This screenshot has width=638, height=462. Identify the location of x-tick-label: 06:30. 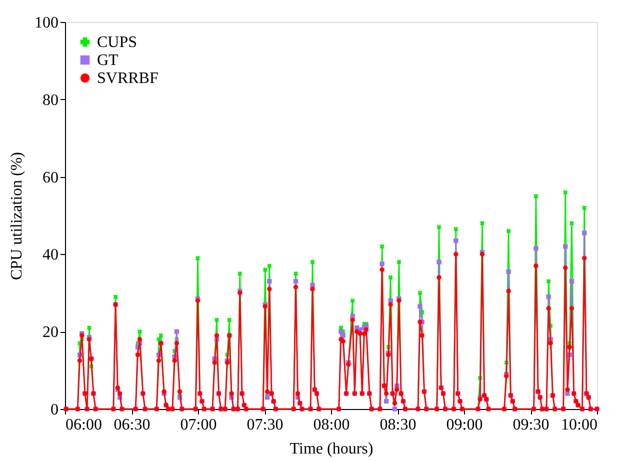
(132, 425).